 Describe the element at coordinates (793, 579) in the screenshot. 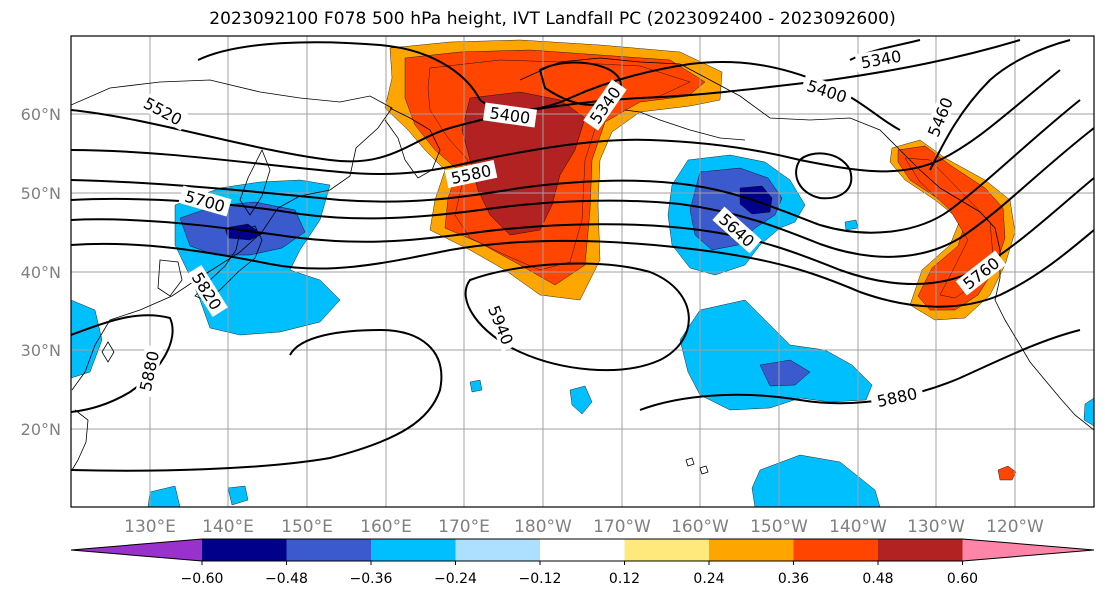

I see `colorbar-label-8: 0.36` at that location.